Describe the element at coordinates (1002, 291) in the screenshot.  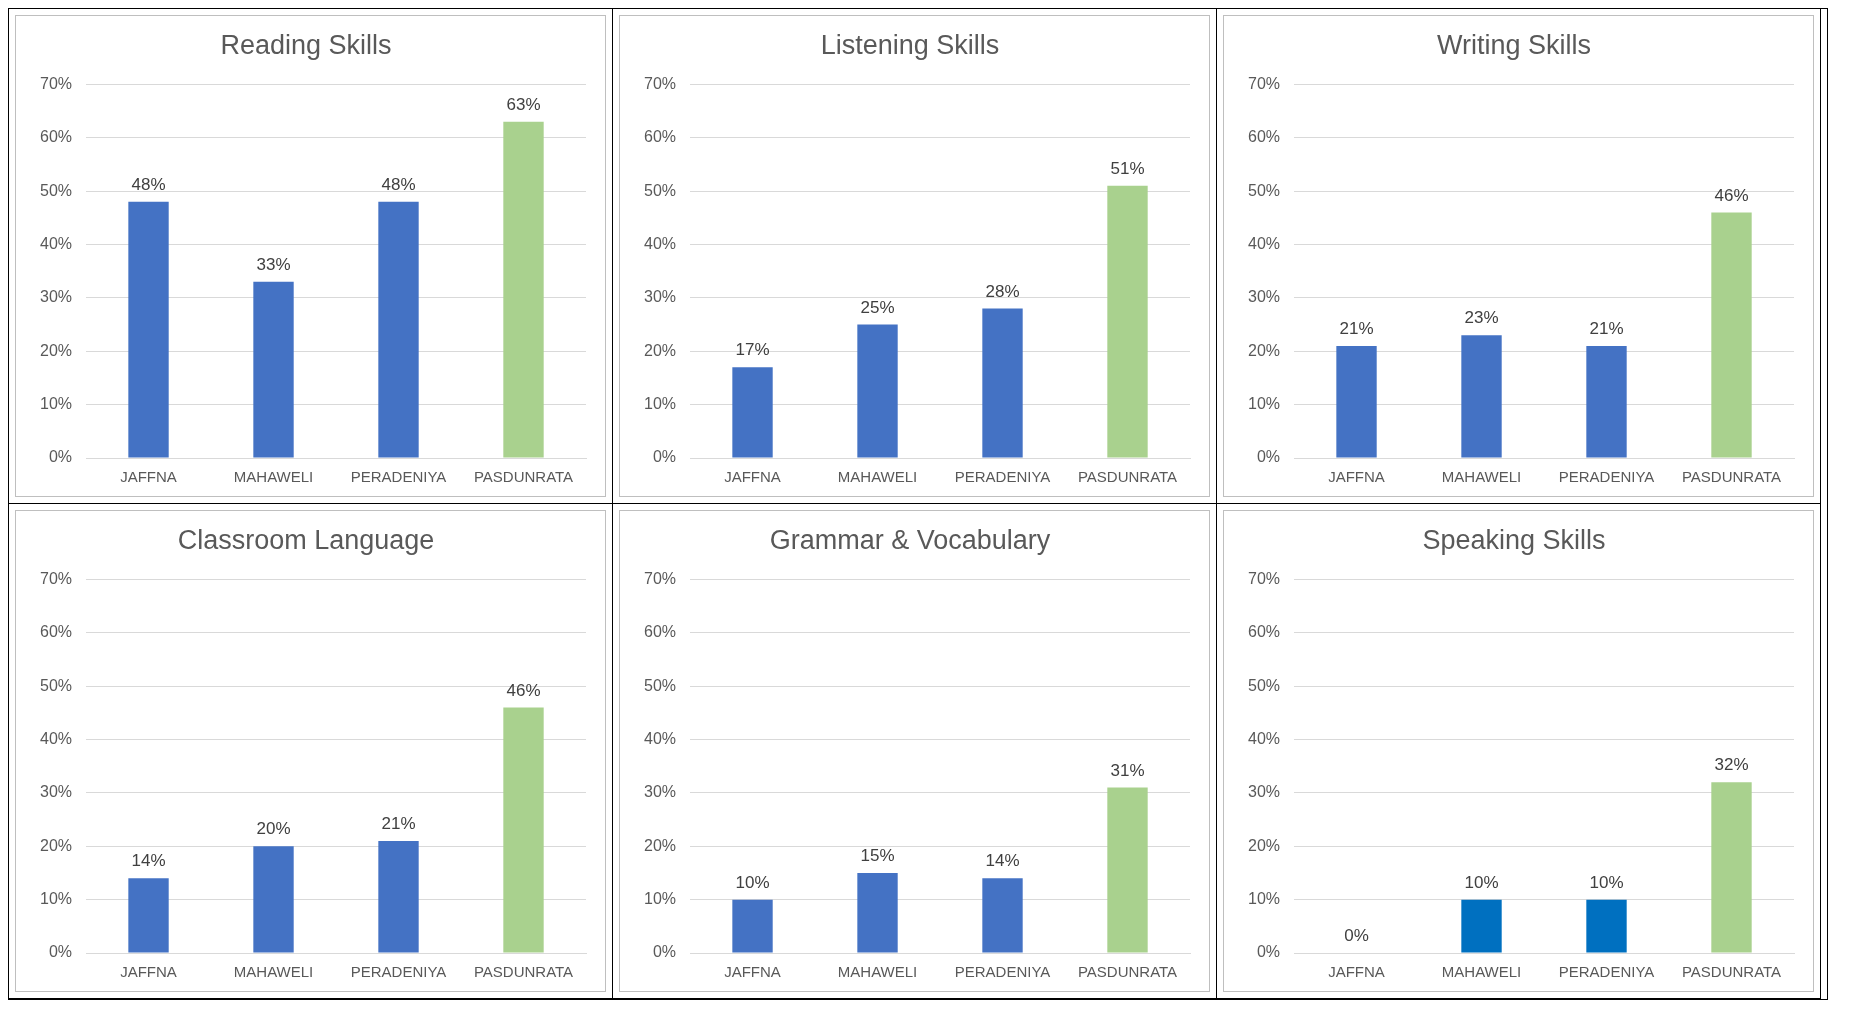
I see `data-label: 28%` at that location.